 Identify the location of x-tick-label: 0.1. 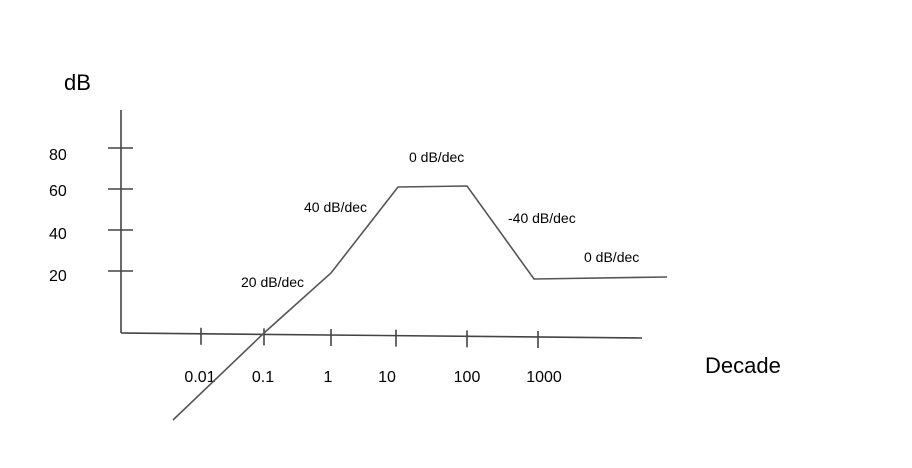
(263, 377).